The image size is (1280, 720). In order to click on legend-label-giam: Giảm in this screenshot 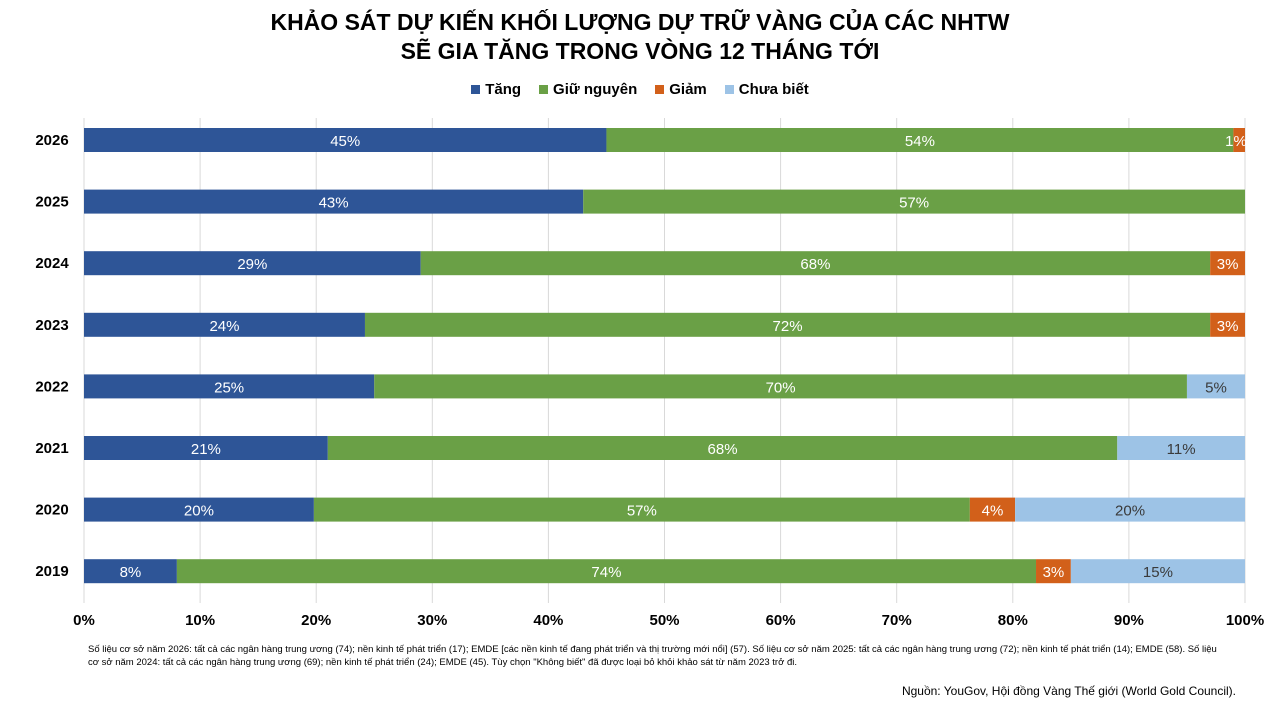, I will do `click(688, 89)`.